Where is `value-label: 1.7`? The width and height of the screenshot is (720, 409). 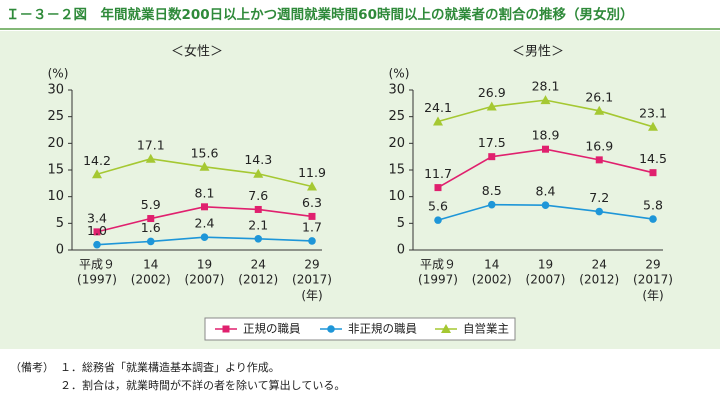 value-label: 1.7 is located at coordinates (312, 226).